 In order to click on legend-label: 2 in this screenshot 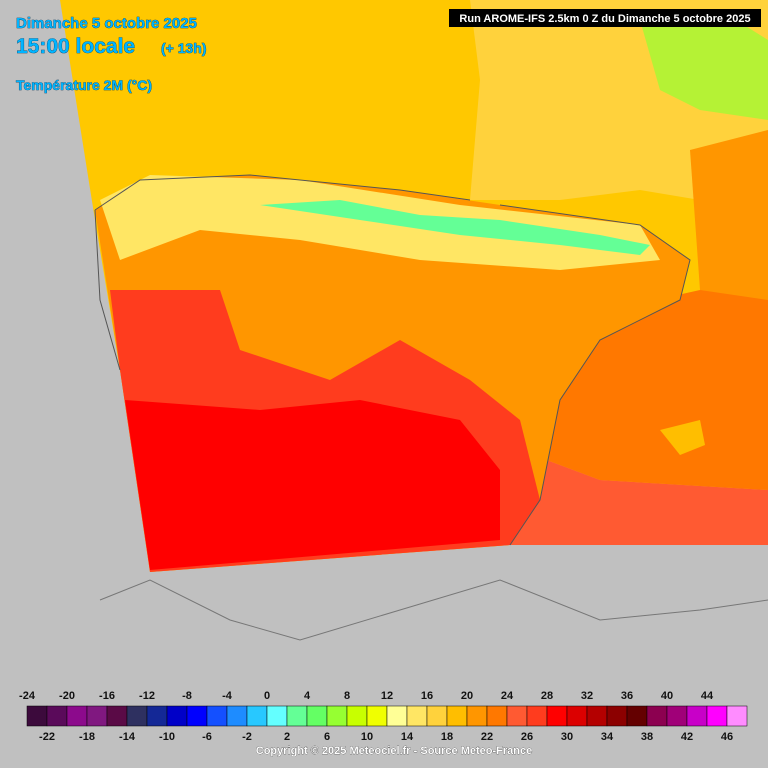, I will do `click(287, 737)`.